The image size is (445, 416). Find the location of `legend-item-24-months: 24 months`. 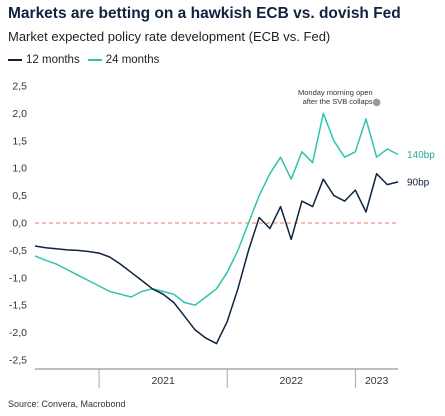

legend-item-24-months: 24 months is located at coordinates (123, 60).